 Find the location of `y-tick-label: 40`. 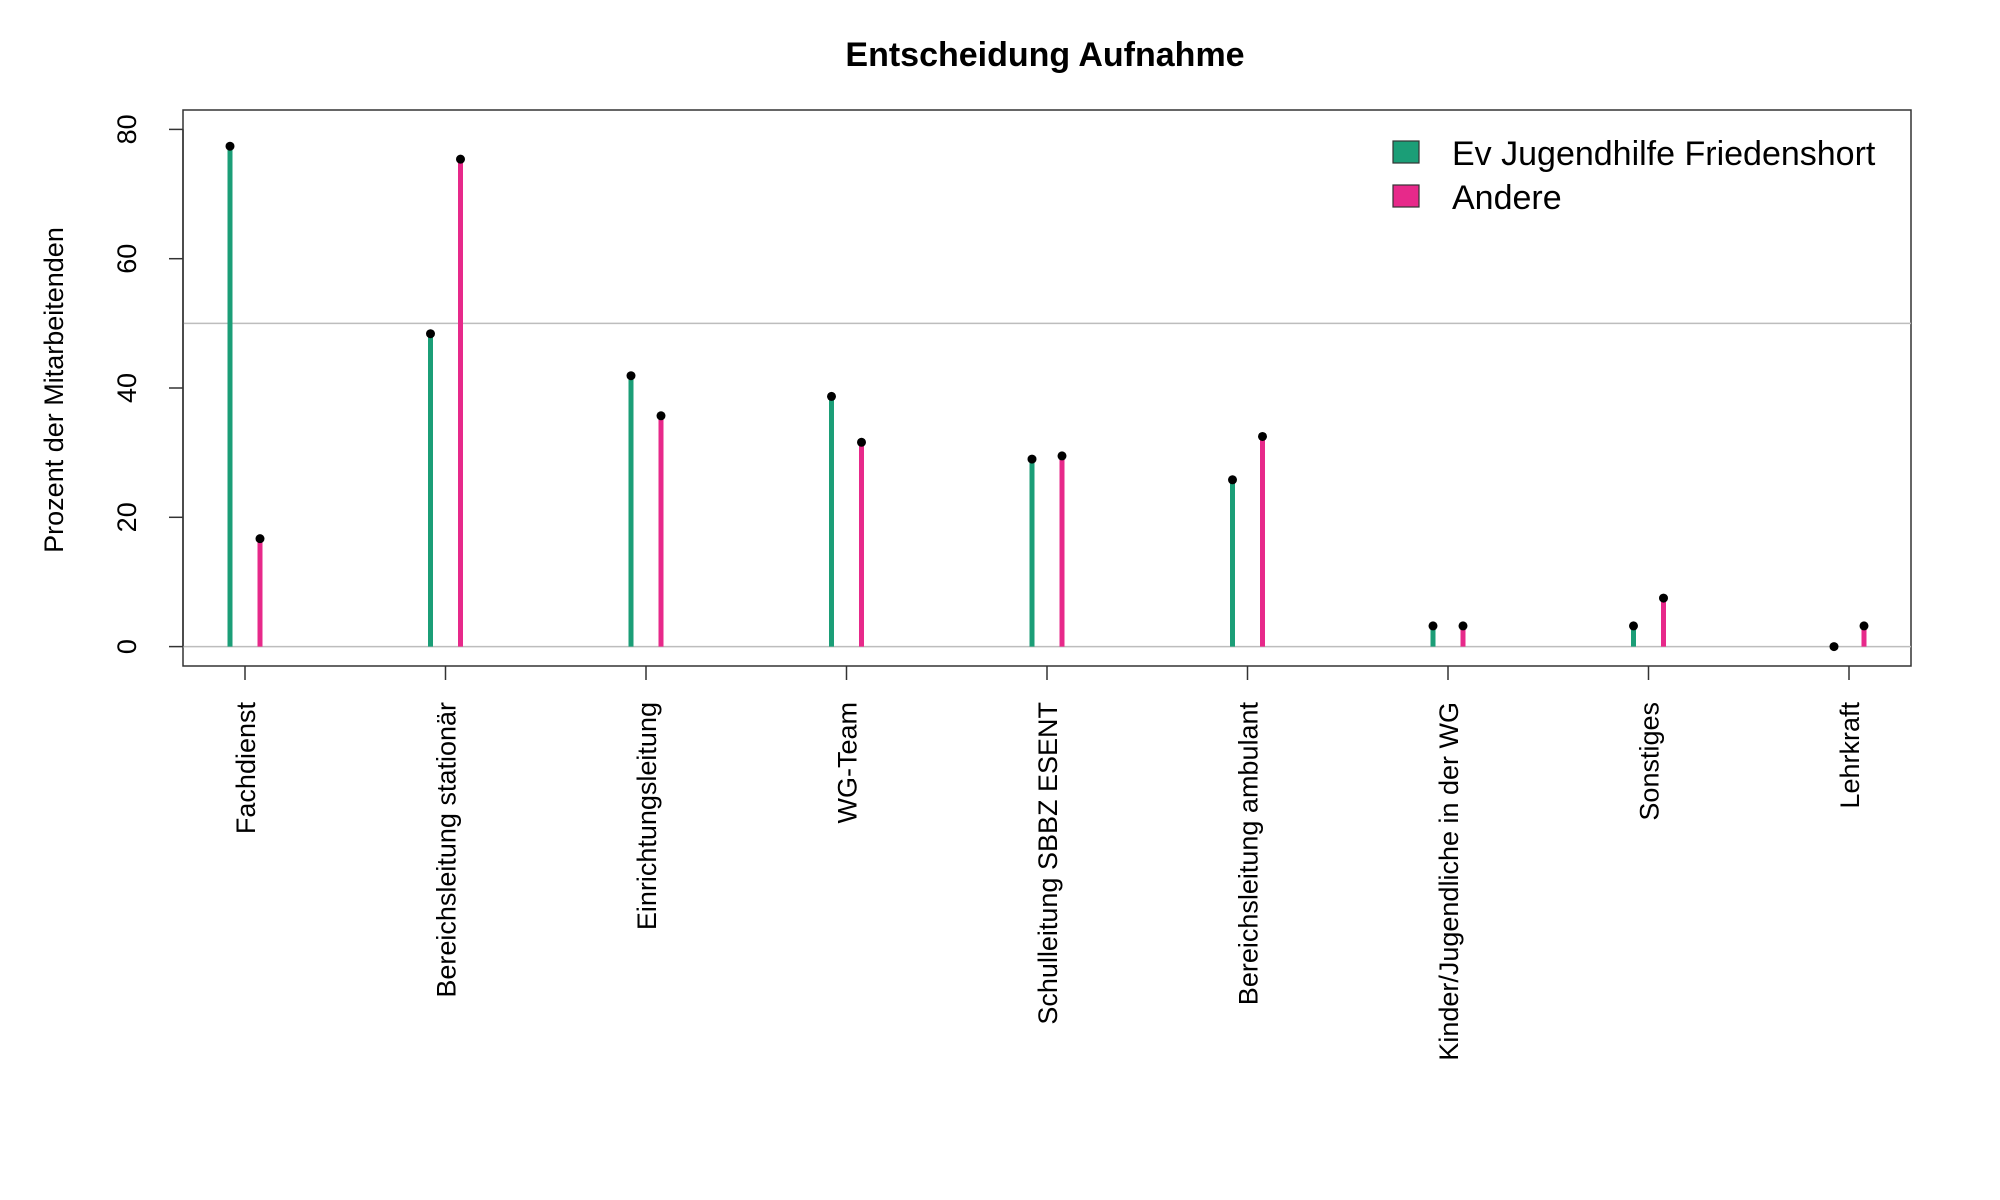

y-tick-label: 40 is located at coordinates (127, 388).